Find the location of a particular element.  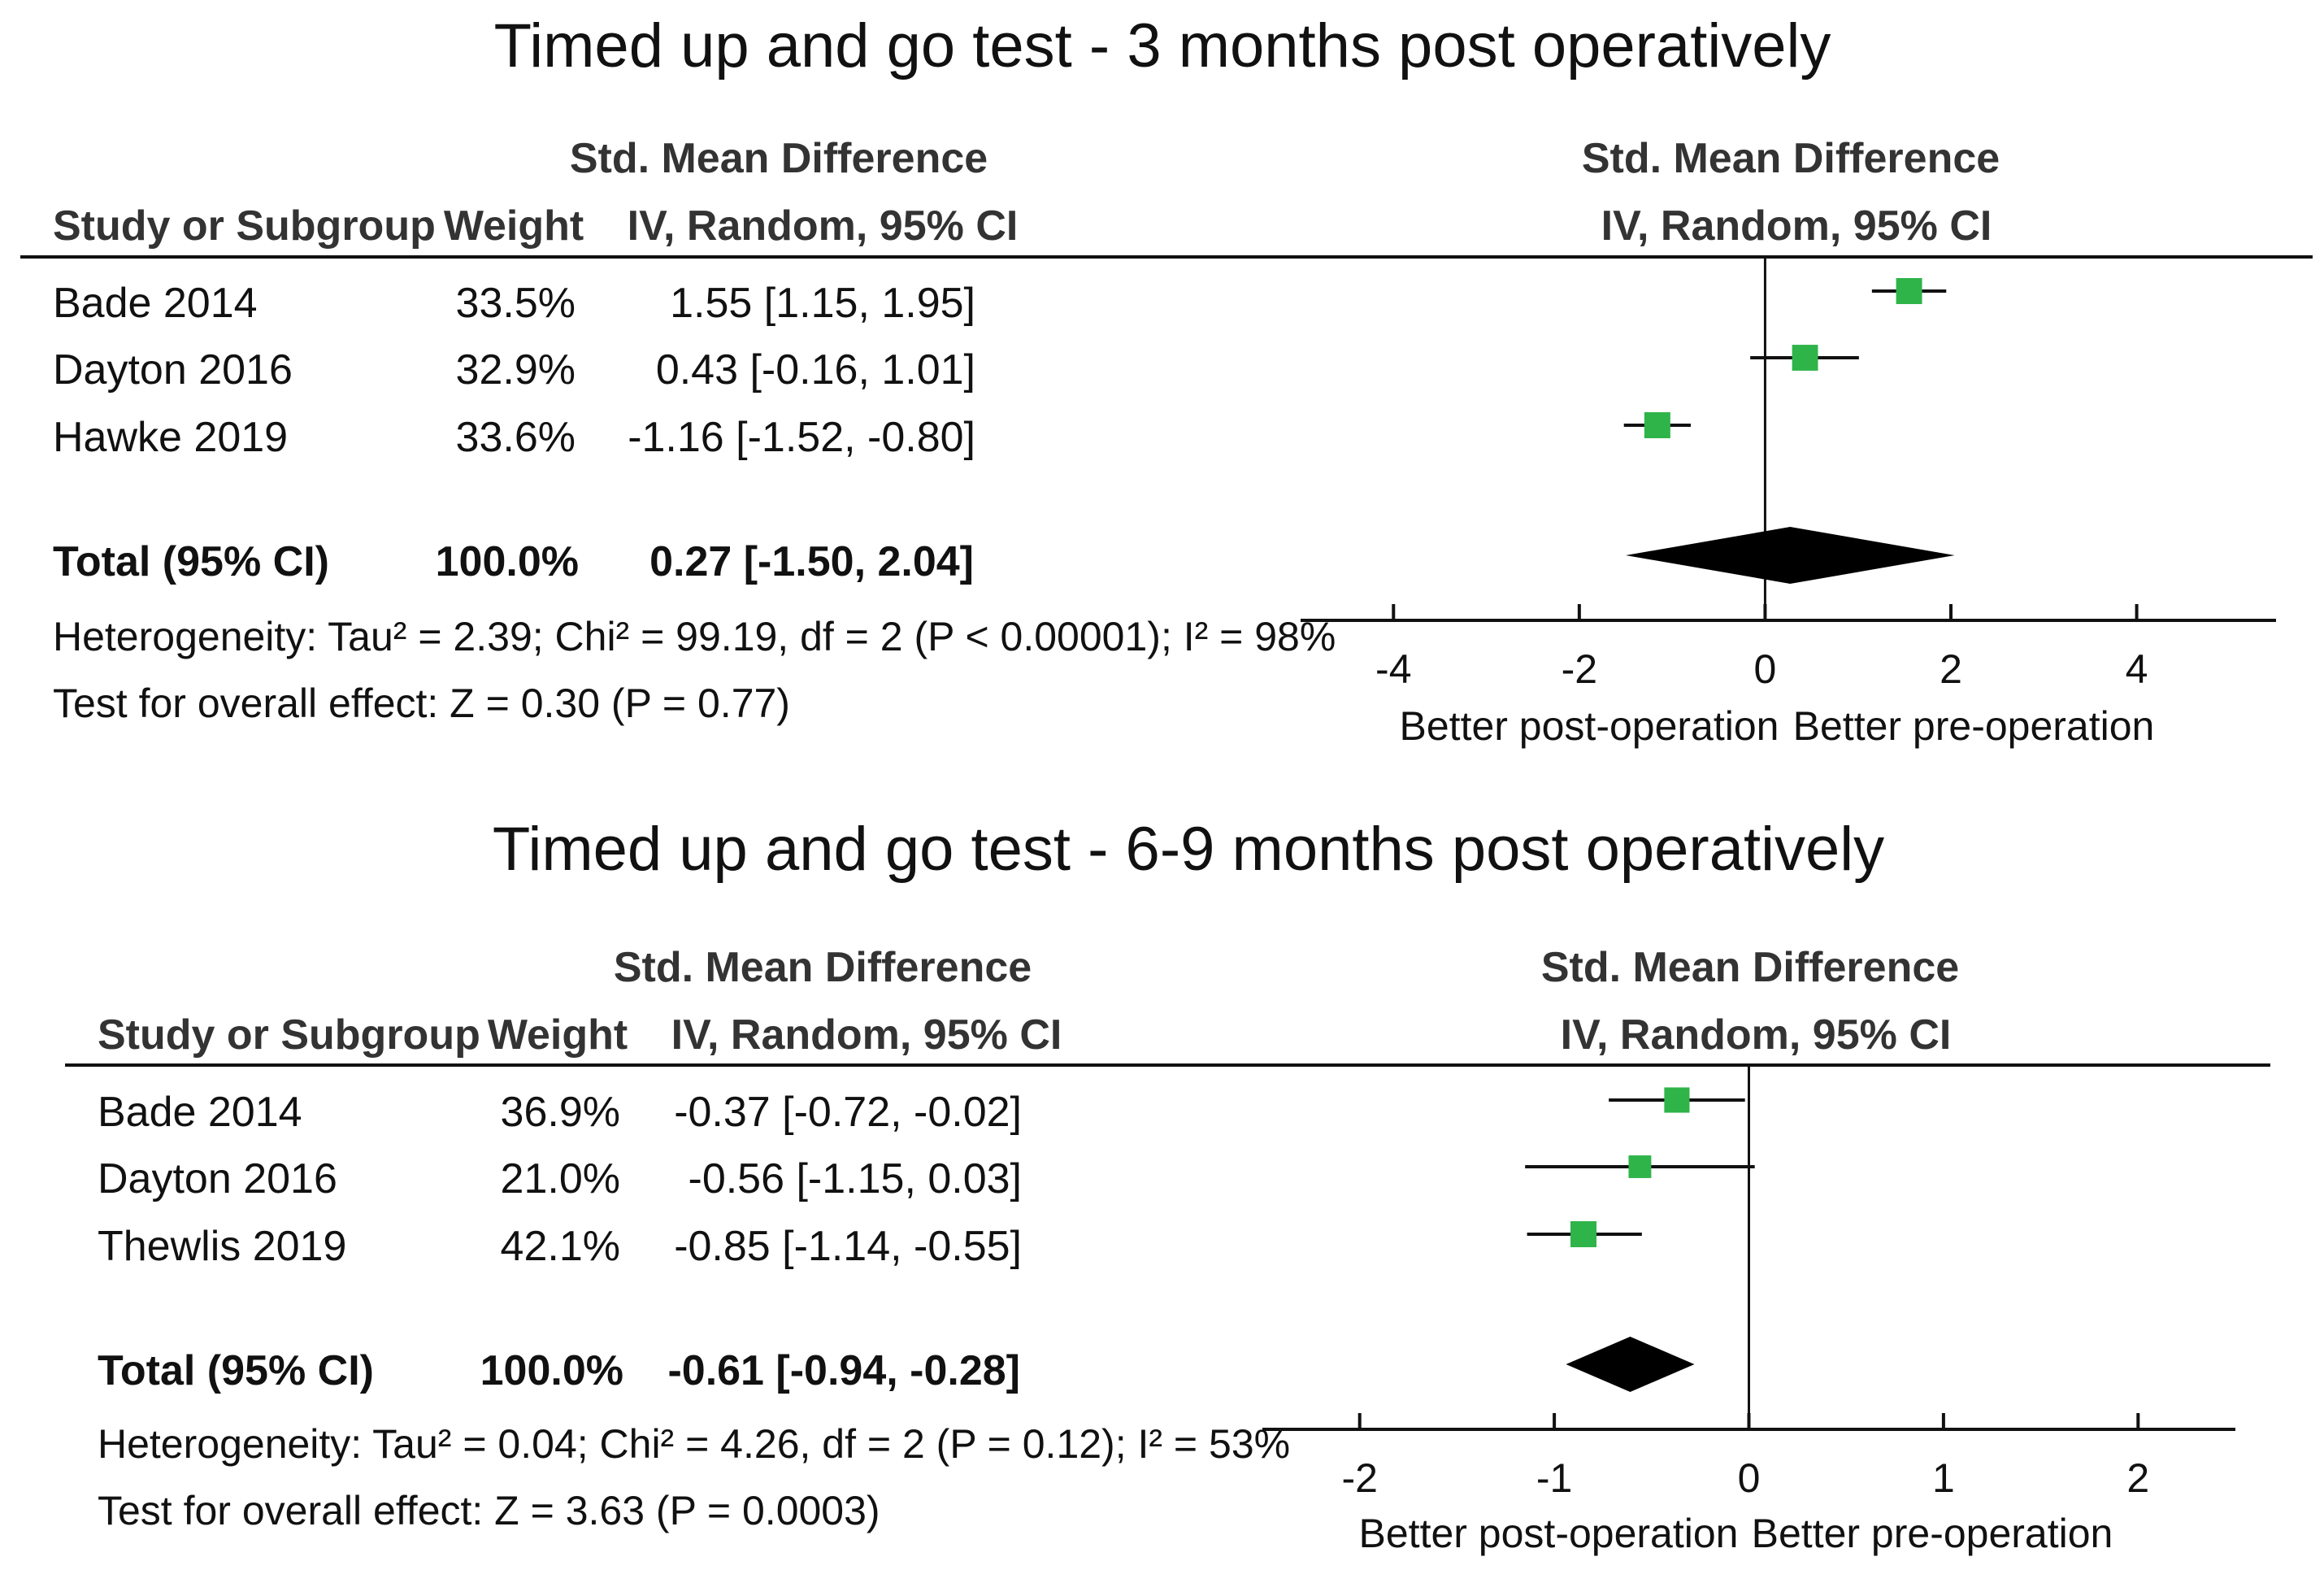

study-weight: 21.0% is located at coordinates (560, 1179).